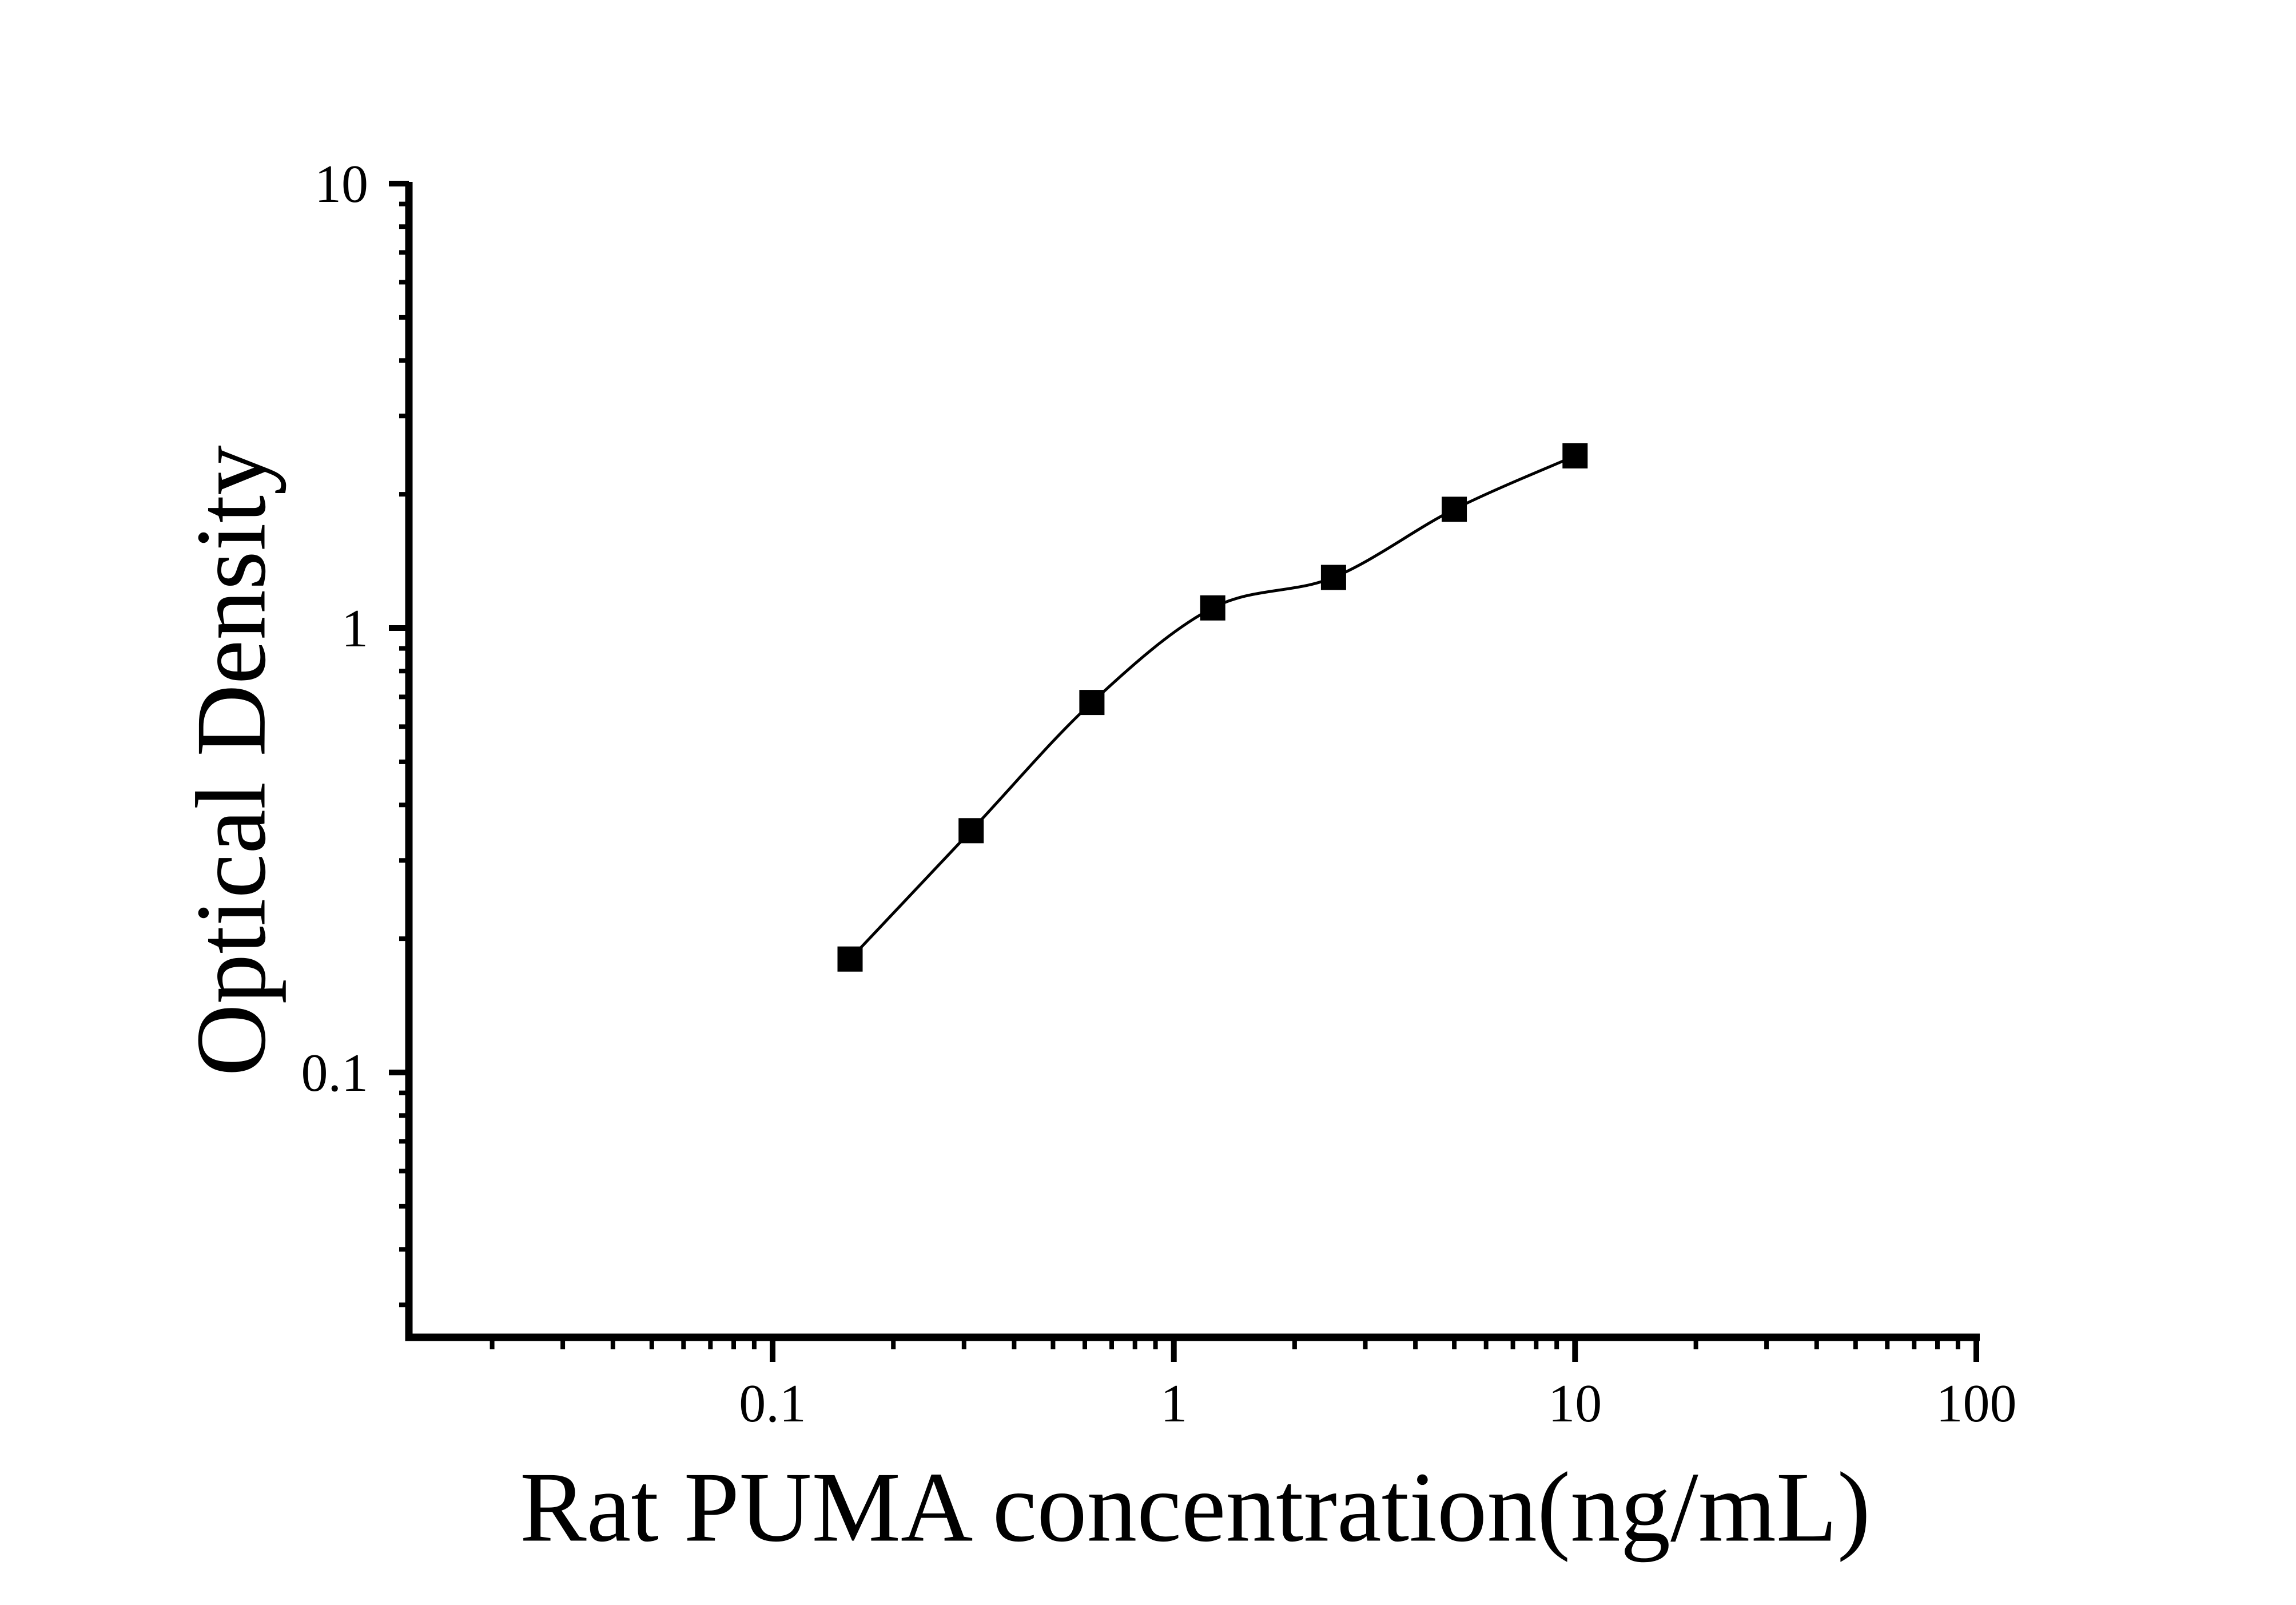 This screenshot has height=1605, width=2296. What do you see at coordinates (355, 731) in the screenshot?
I see `y-axis: 10 1 0.1` at bounding box center [355, 731].